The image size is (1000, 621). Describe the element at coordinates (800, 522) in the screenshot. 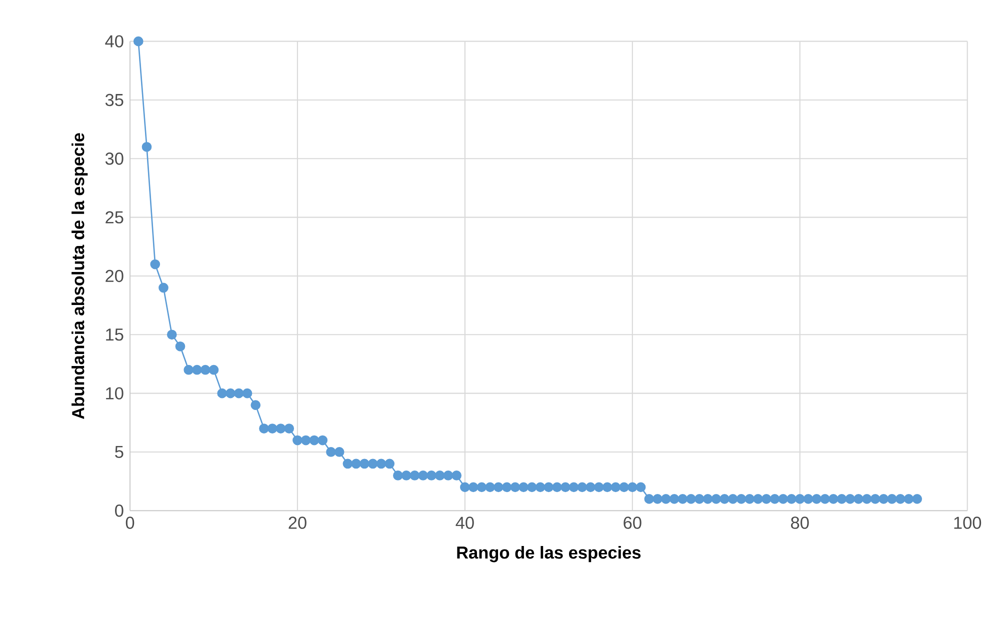

I see `x-tick-label: 80` at that location.